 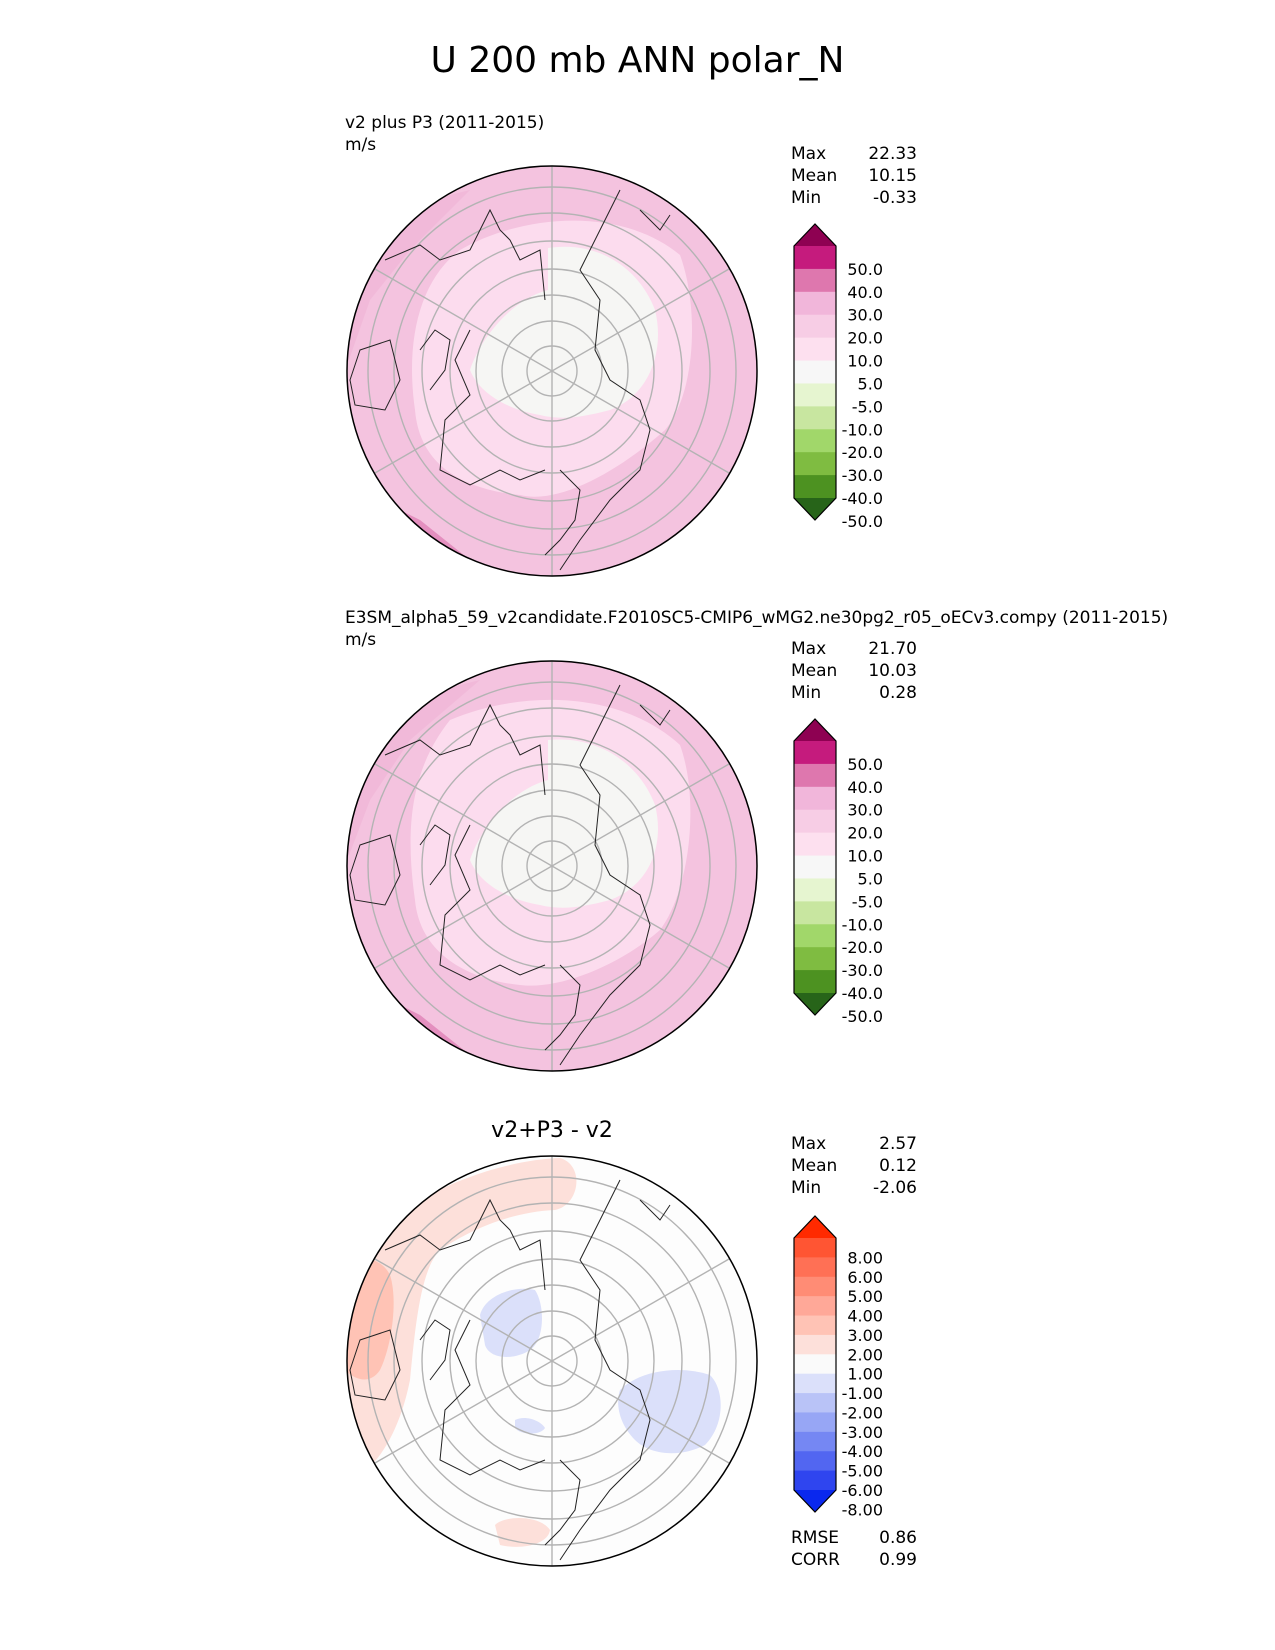 What do you see at coordinates (862, 1490) in the screenshot?
I see `colorbar-tick-label: -6.00` at bounding box center [862, 1490].